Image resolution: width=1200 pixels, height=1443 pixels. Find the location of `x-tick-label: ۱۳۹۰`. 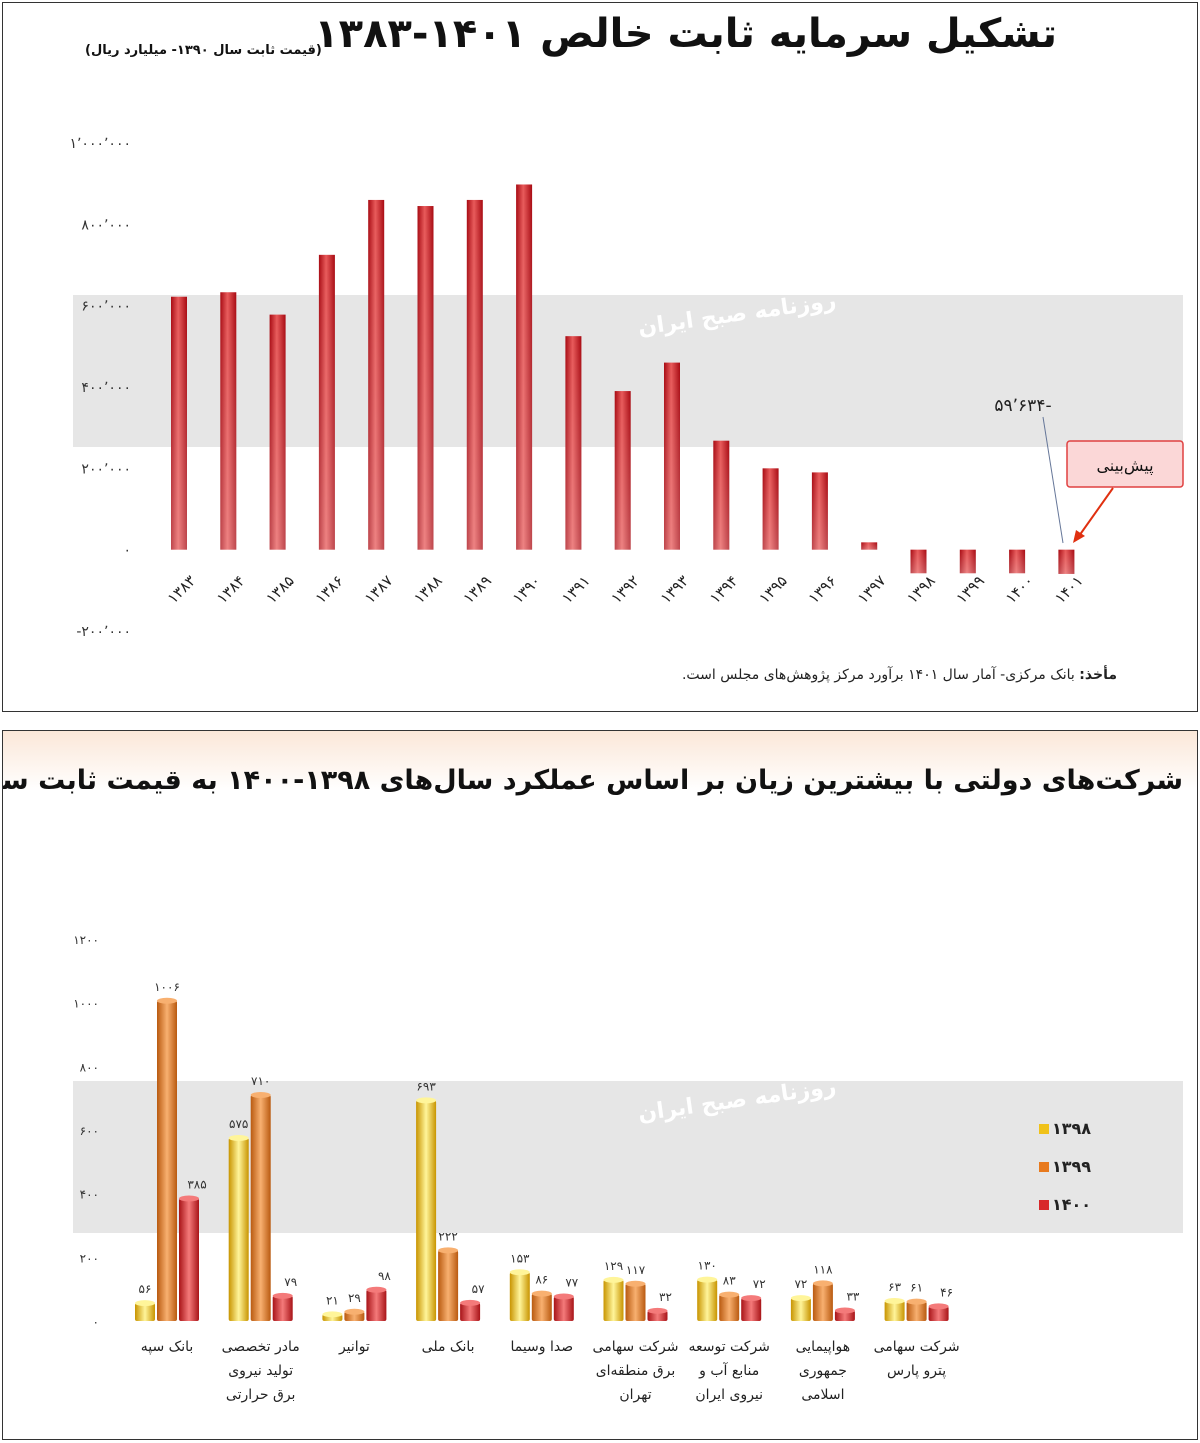

x-tick-label: ۱۳۹۰ is located at coordinates (527, 590).